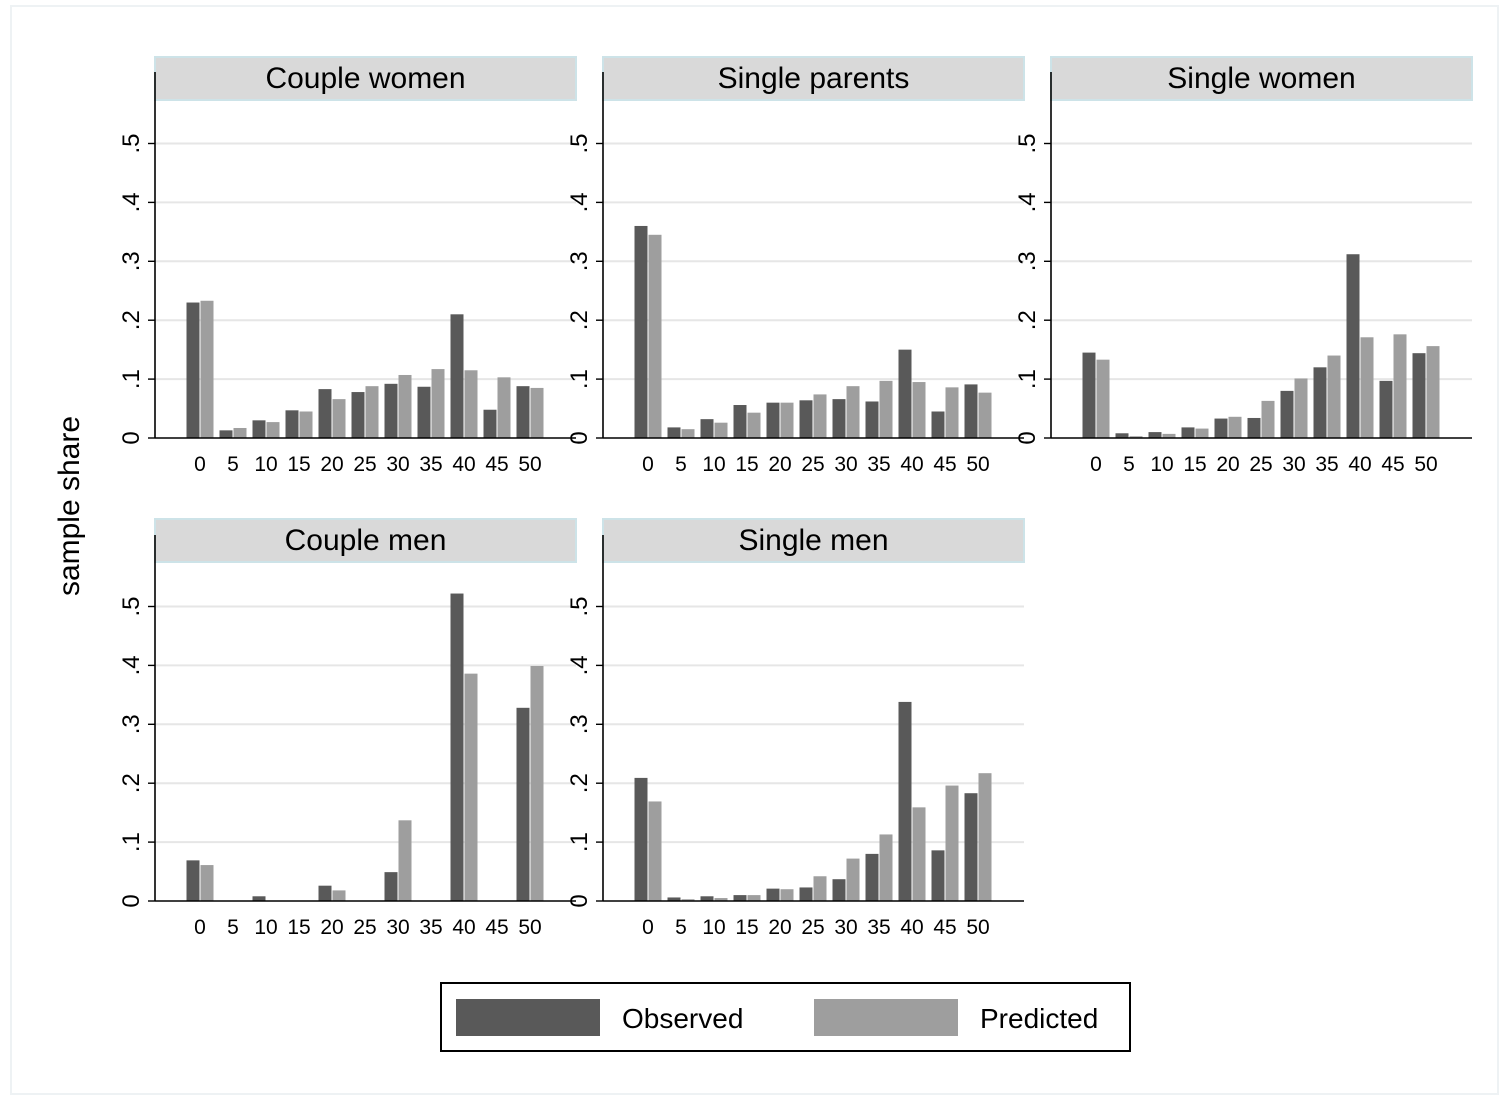 This screenshot has height=1097, width=1503. I want to click on y-tick-label: .3, so click(131, 261).